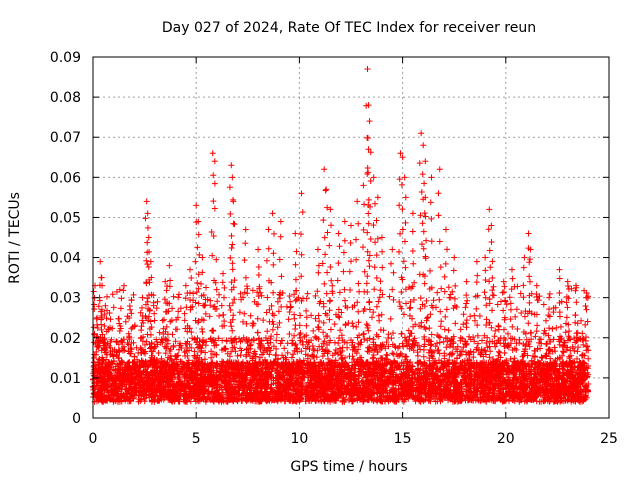 Image resolution: width=640 pixels, height=480 pixels. I want to click on x-tick-label: 0, so click(93, 439).